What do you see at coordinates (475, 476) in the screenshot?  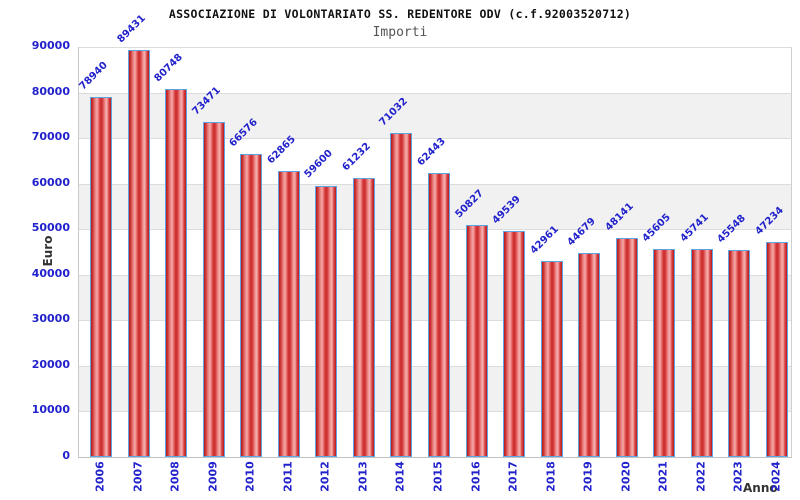 I see `x-tick-label: 2016` at bounding box center [475, 476].